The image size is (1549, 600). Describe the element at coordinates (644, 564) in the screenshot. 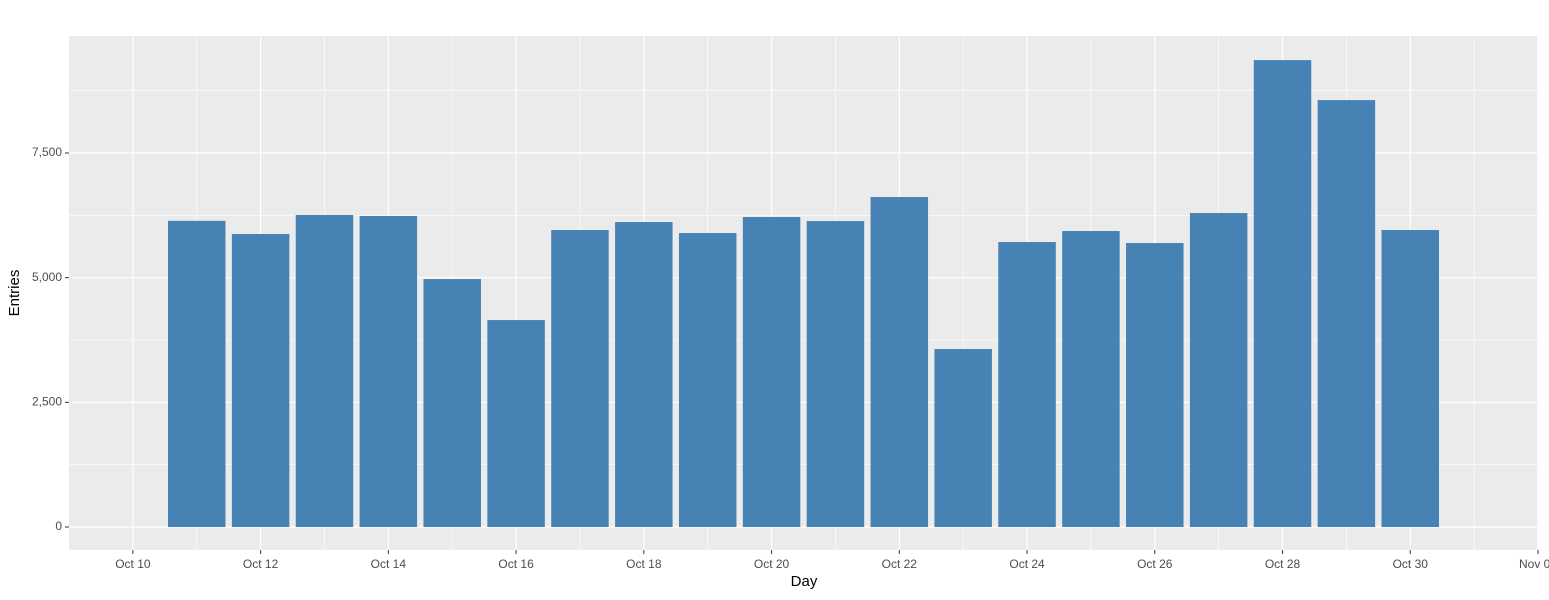

I see `x-tick-label: Oct 18` at that location.